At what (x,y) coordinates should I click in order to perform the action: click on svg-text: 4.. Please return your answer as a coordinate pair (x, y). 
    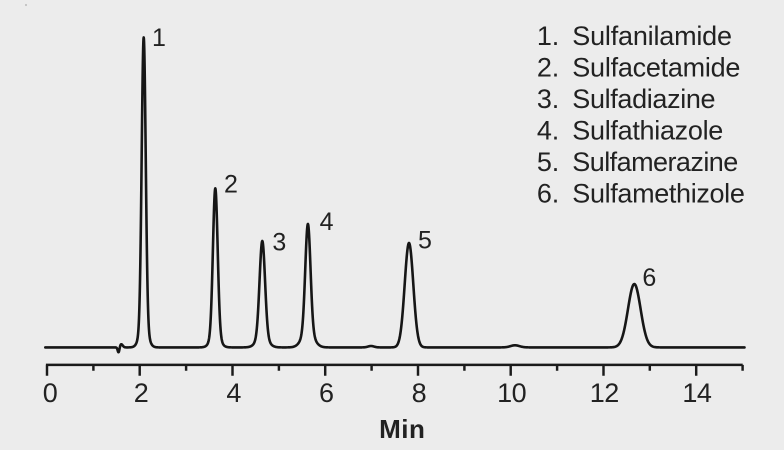
    Looking at the image, I should click on (548, 131).